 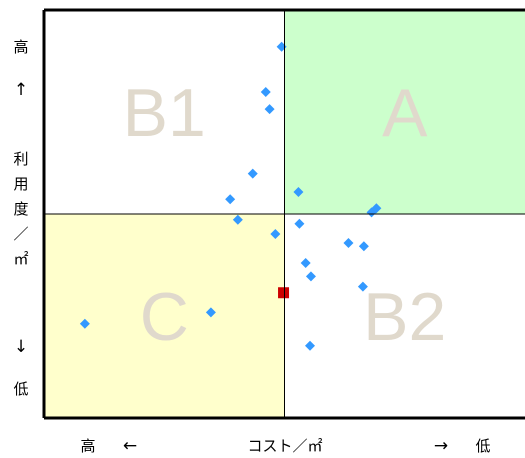 What do you see at coordinates (130, 446) in the screenshot?
I see `x-axis-left-arrow: ←` at bounding box center [130, 446].